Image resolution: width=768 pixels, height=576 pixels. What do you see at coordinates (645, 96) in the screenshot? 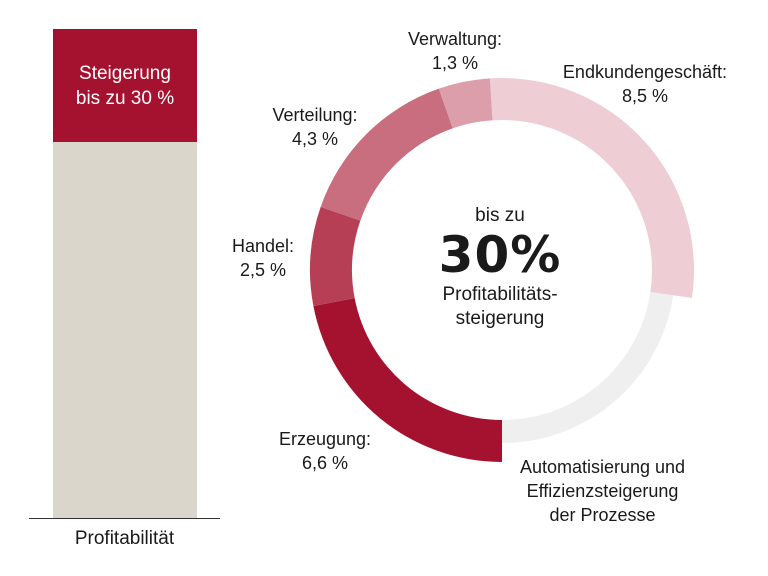
I see `slice-label-value: 8,5 %` at bounding box center [645, 96].